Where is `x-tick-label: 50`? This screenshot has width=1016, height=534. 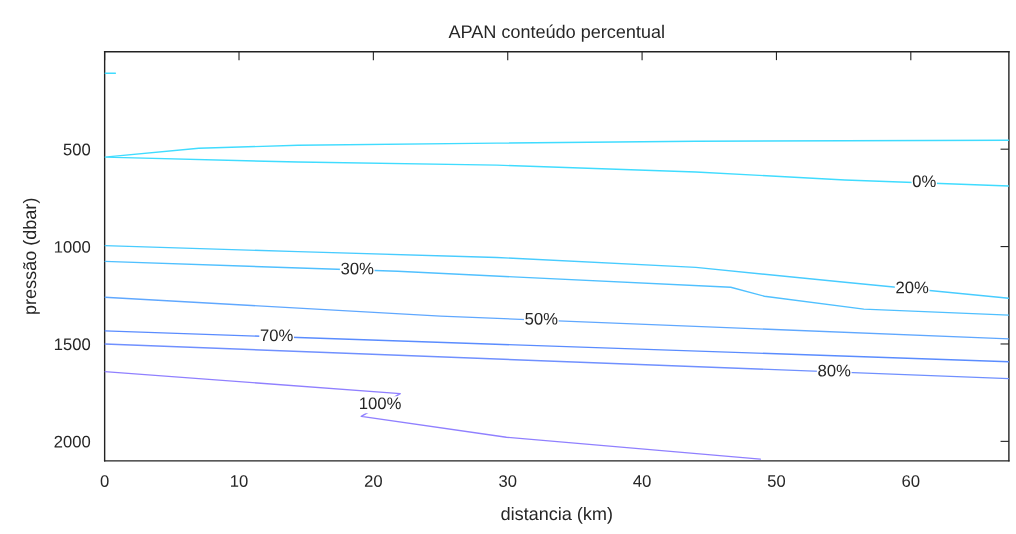
x-tick-label: 50 is located at coordinates (776, 481).